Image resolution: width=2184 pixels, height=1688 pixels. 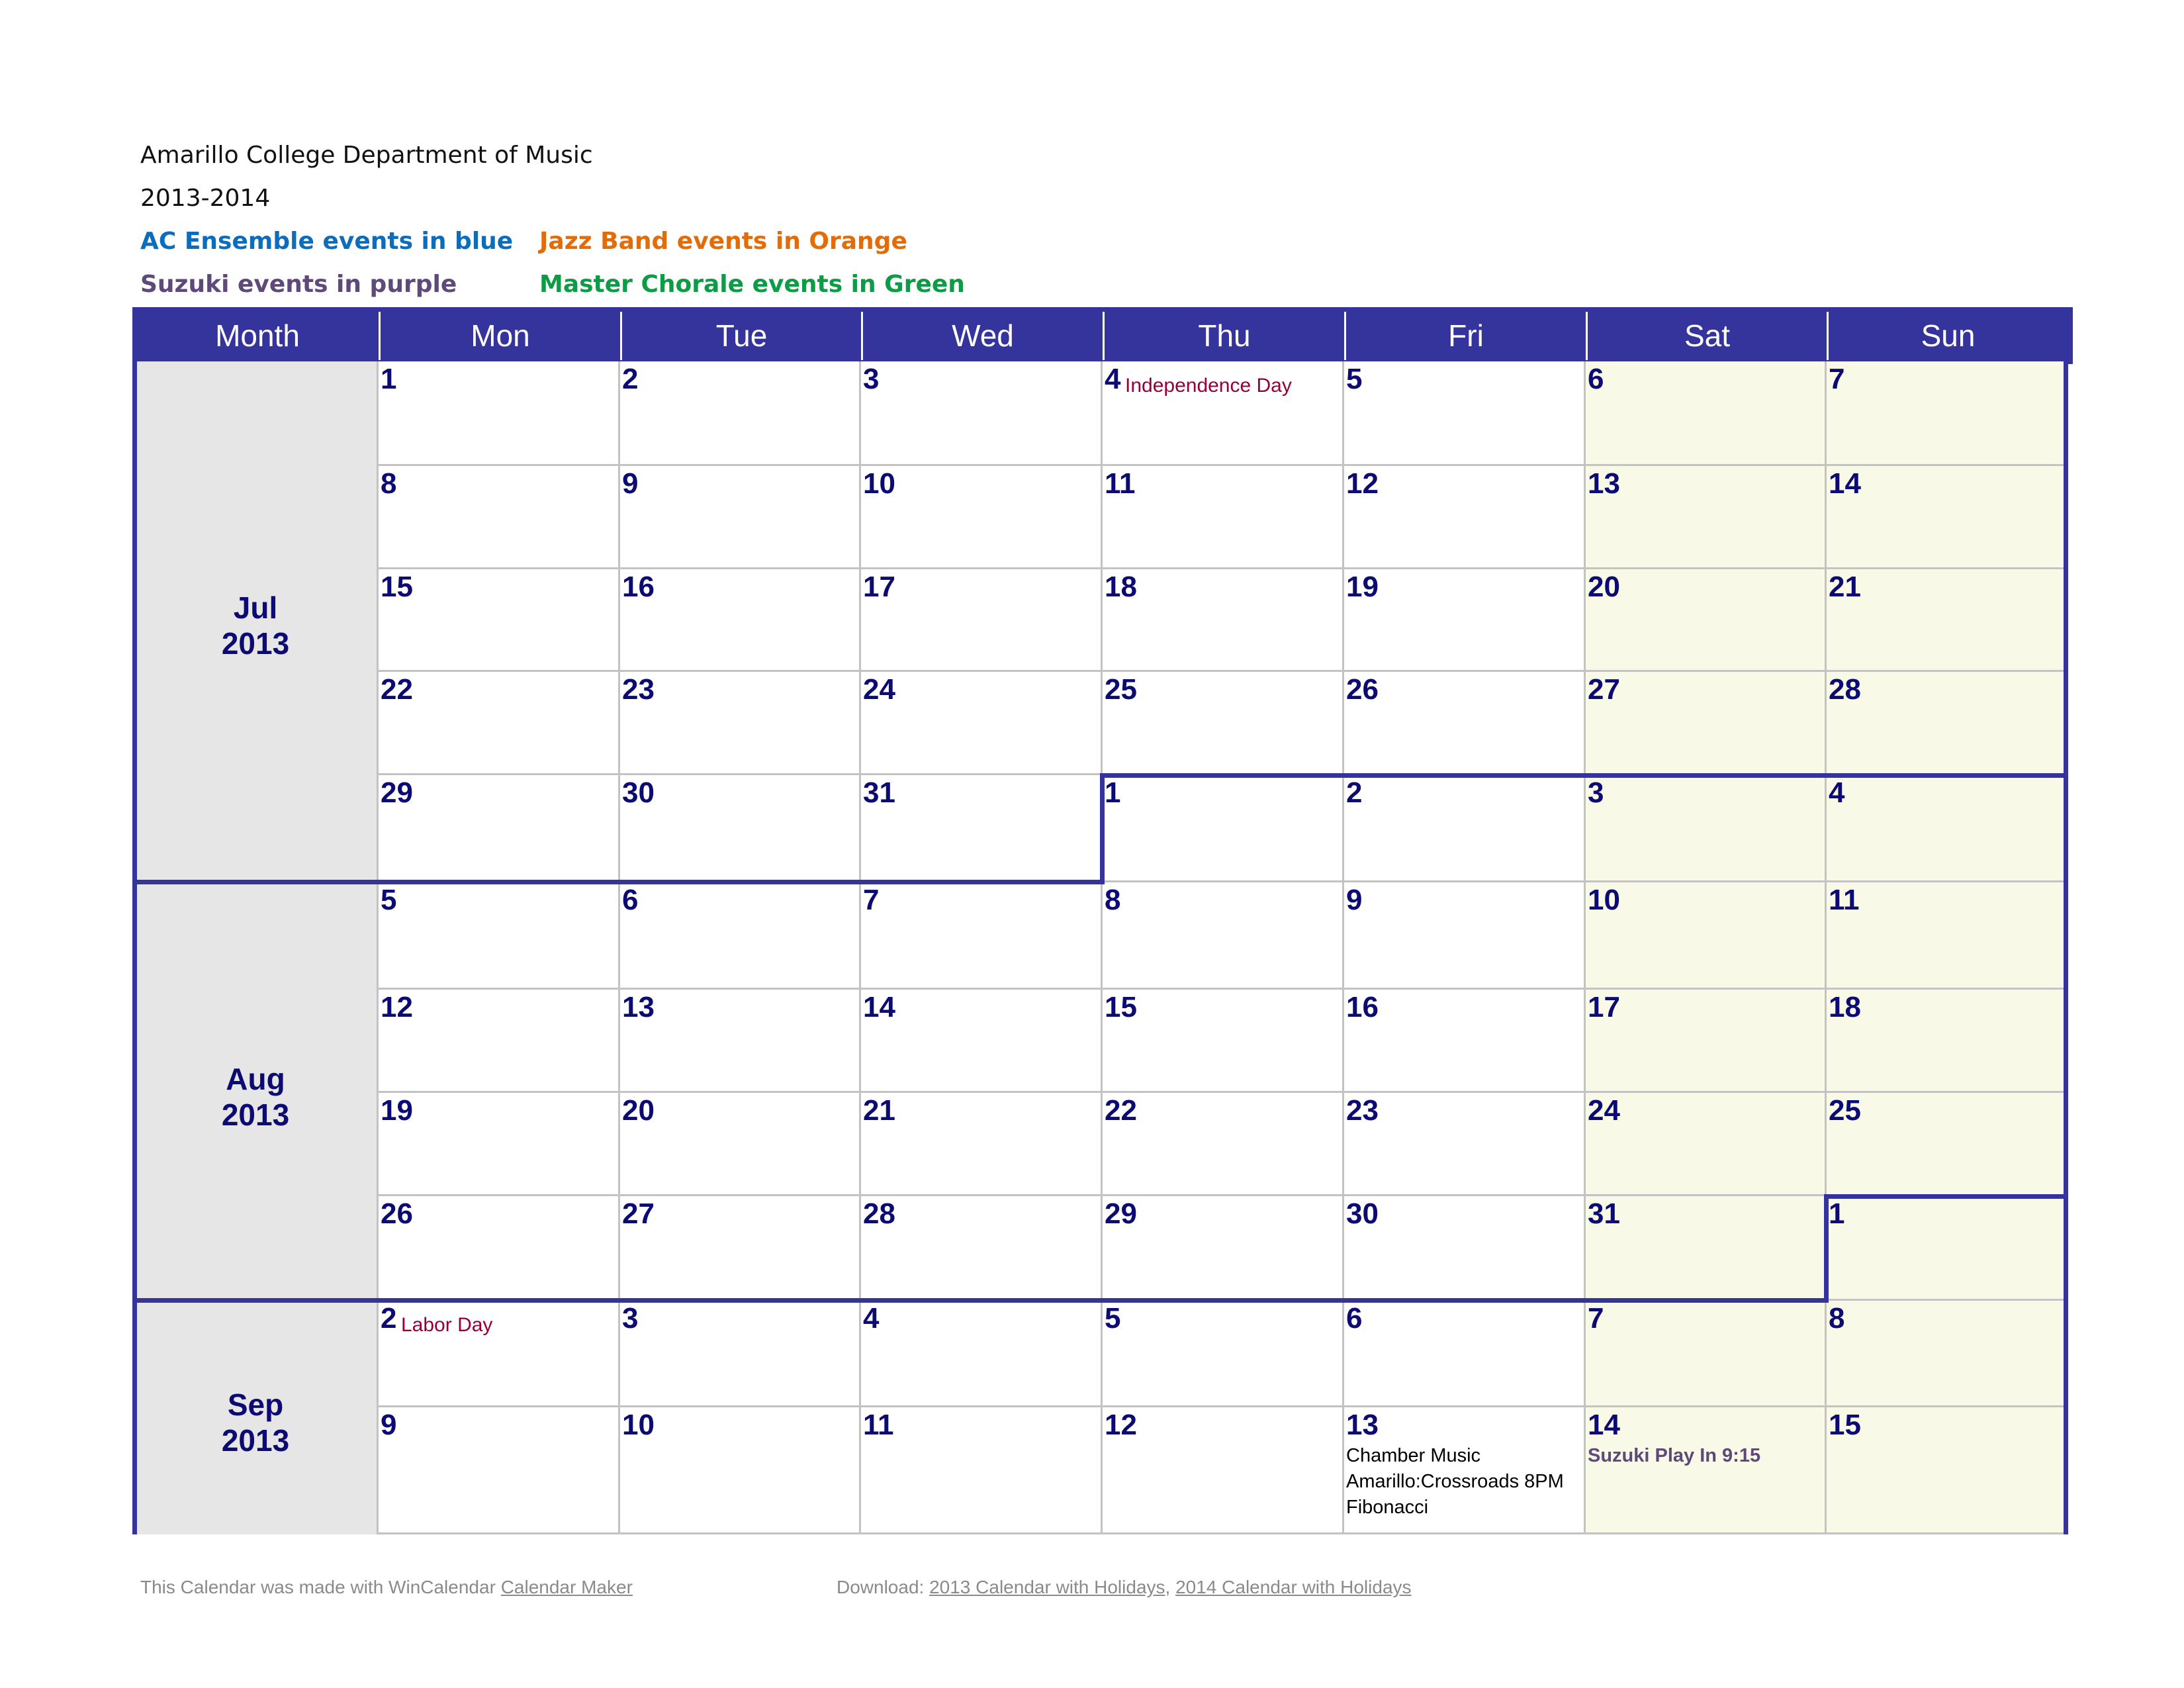 What do you see at coordinates (1223, 413) in the screenshot?
I see `day-cell: 4 Independence Day` at bounding box center [1223, 413].